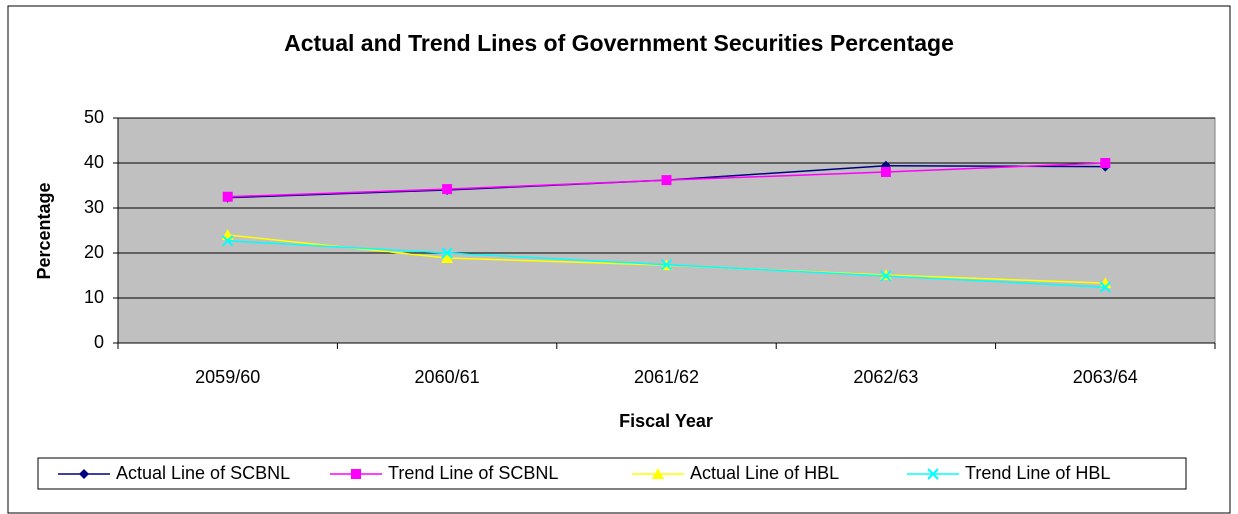  Describe the element at coordinates (94, 252) in the screenshot. I see `y-tick-label: 20` at that location.